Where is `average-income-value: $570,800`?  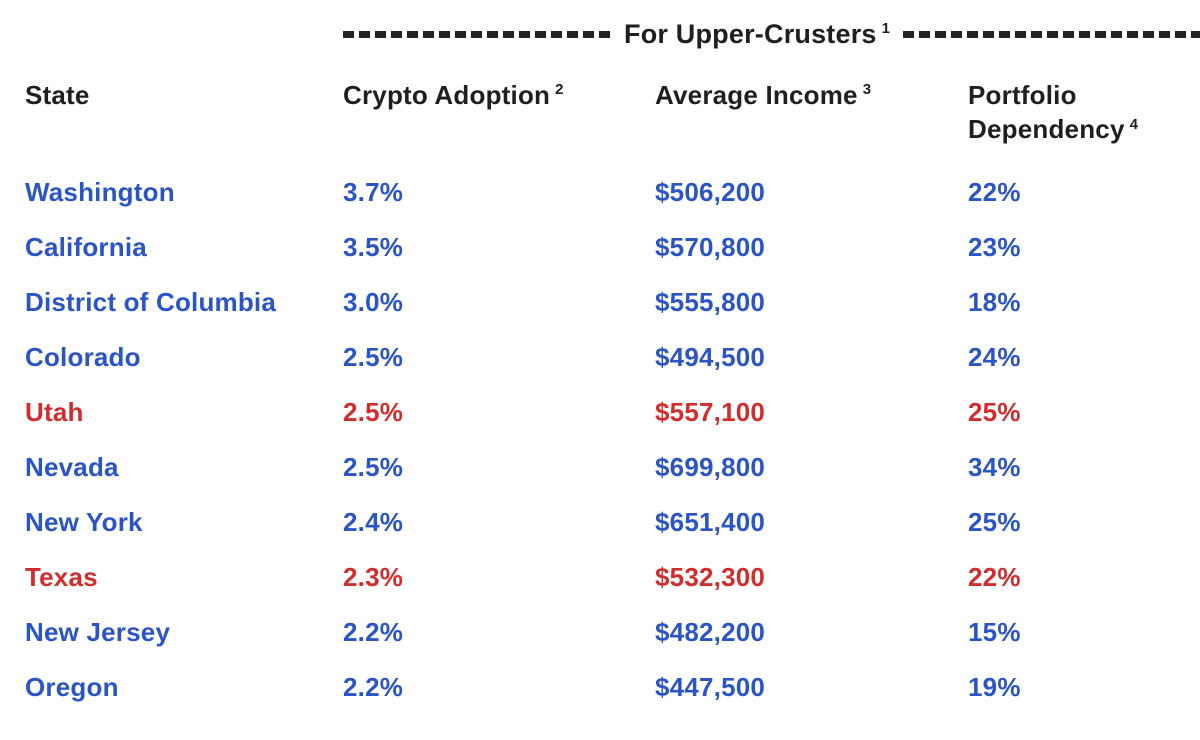
average-income-value: $570,800 is located at coordinates (710, 246).